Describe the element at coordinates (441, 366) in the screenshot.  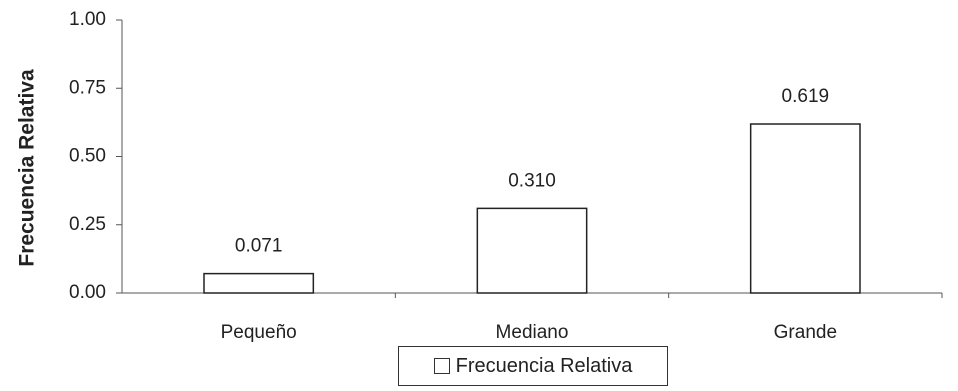
I see `legend-swatch` at that location.